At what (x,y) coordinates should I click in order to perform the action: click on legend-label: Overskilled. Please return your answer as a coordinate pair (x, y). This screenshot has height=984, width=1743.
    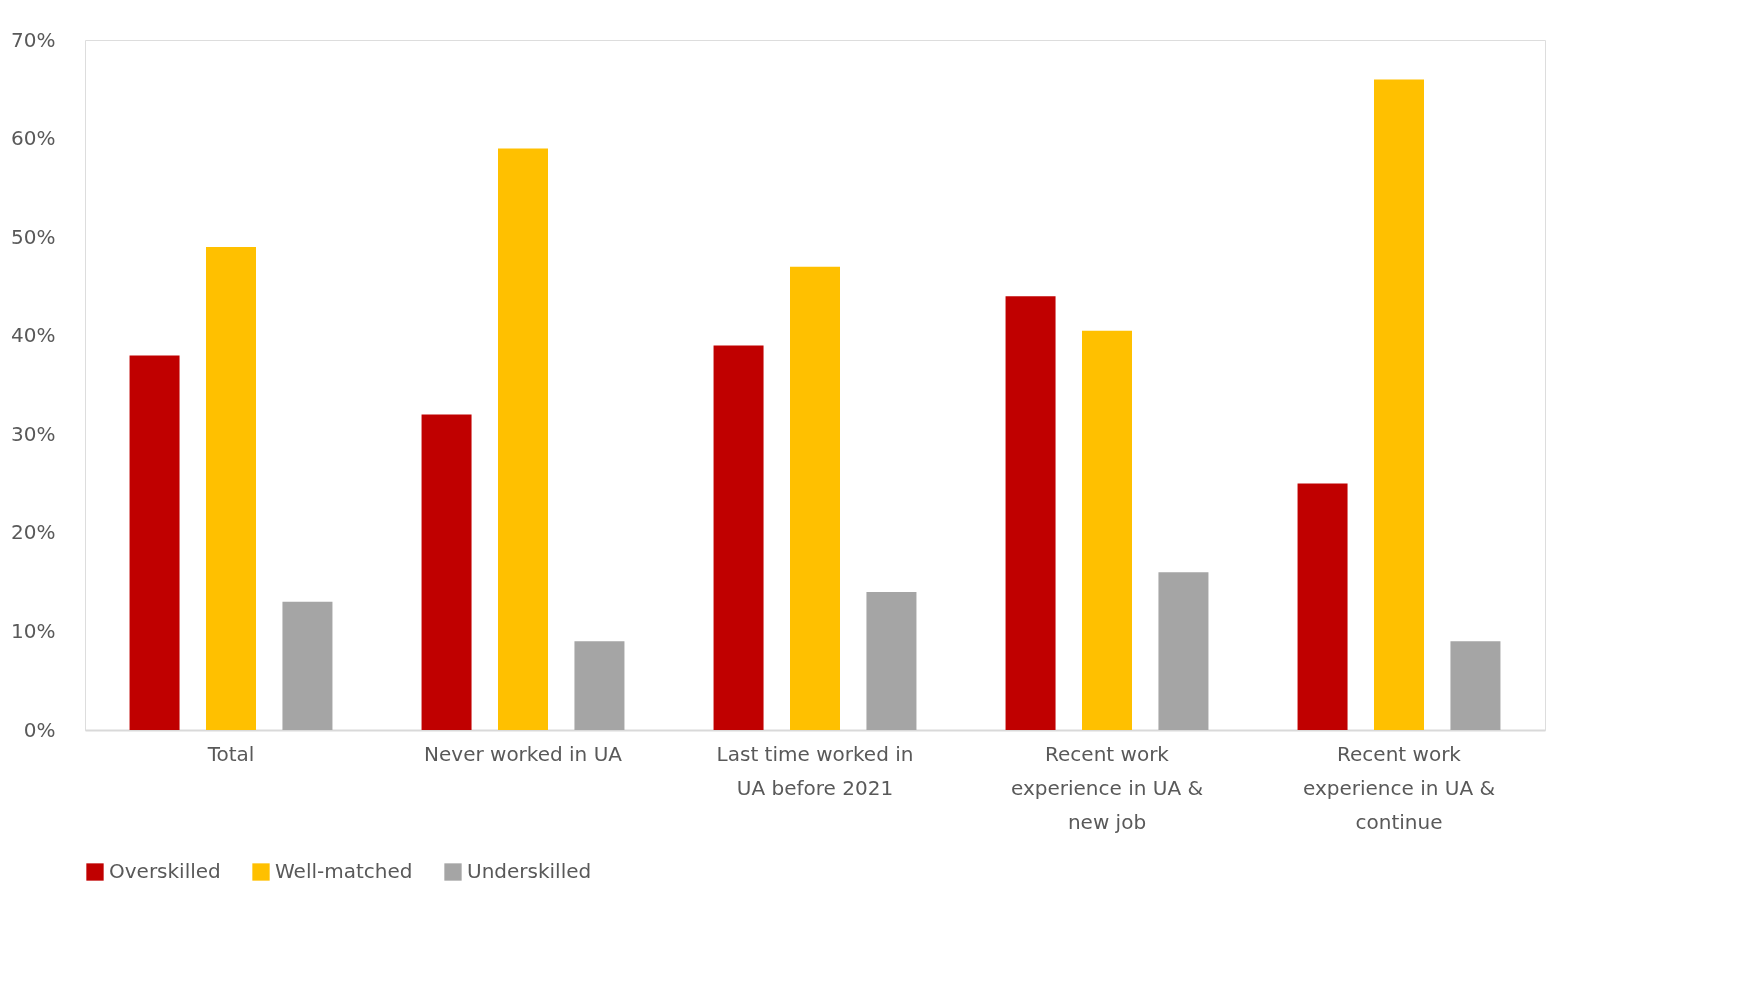
    Looking at the image, I should click on (165, 871).